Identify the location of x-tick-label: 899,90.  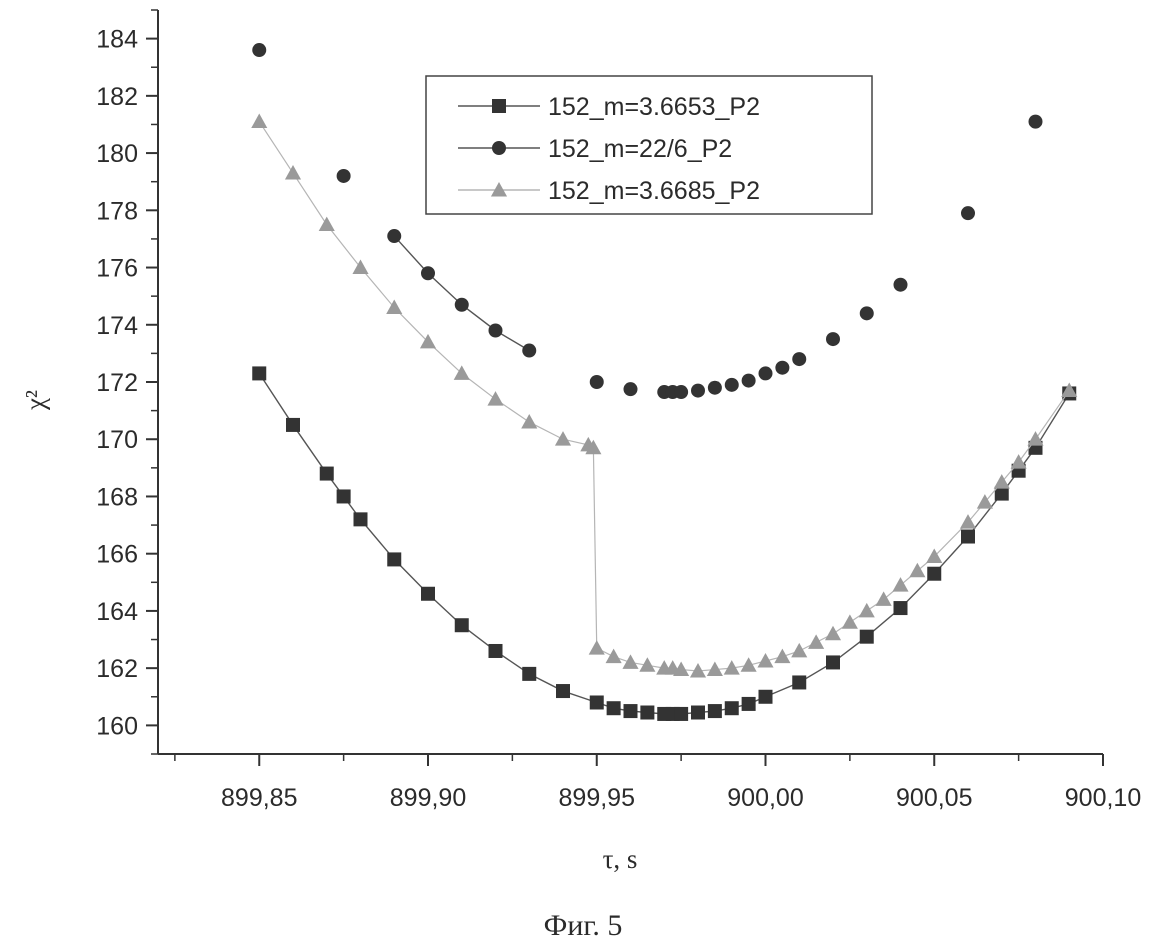
(428, 798).